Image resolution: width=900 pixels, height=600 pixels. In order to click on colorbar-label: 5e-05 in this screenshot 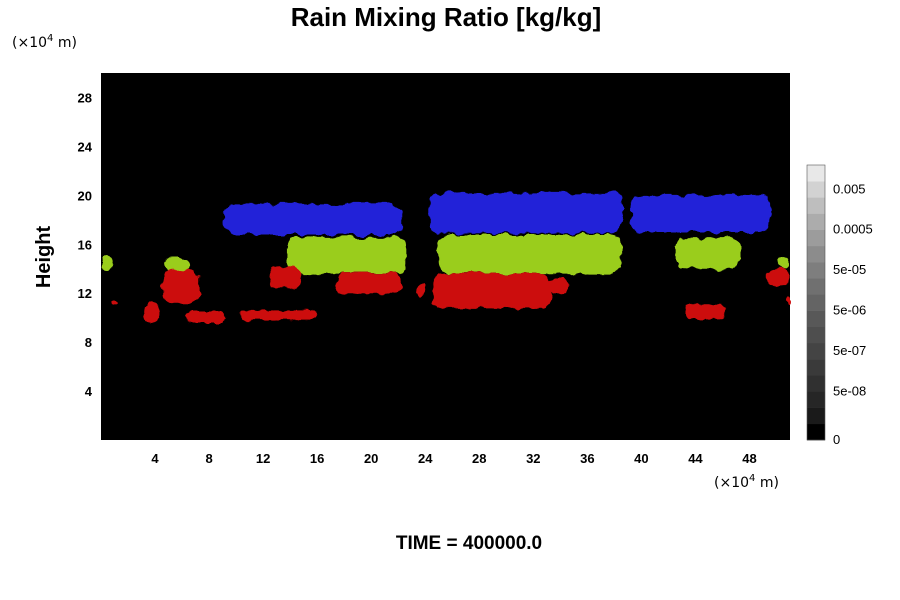, I will do `click(849, 269)`.